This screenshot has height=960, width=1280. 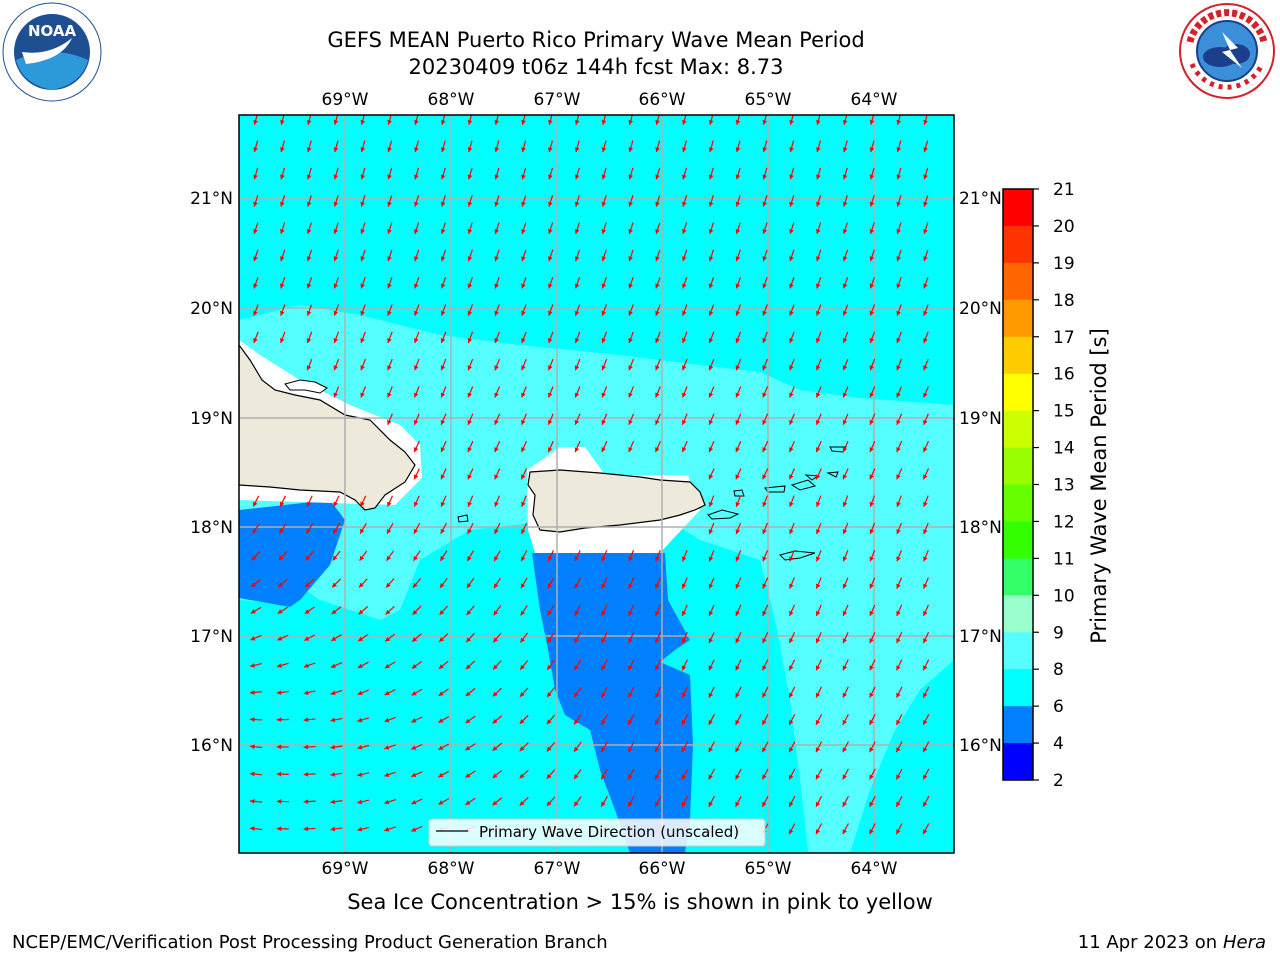 I want to click on noaa-logo-icon: NOAA, so click(x=52, y=52).